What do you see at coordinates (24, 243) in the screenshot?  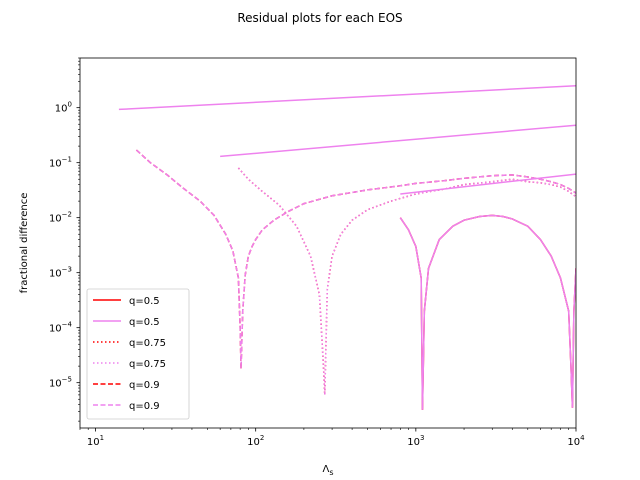 I see `y-axis-label: fractional difference` at bounding box center [24, 243].